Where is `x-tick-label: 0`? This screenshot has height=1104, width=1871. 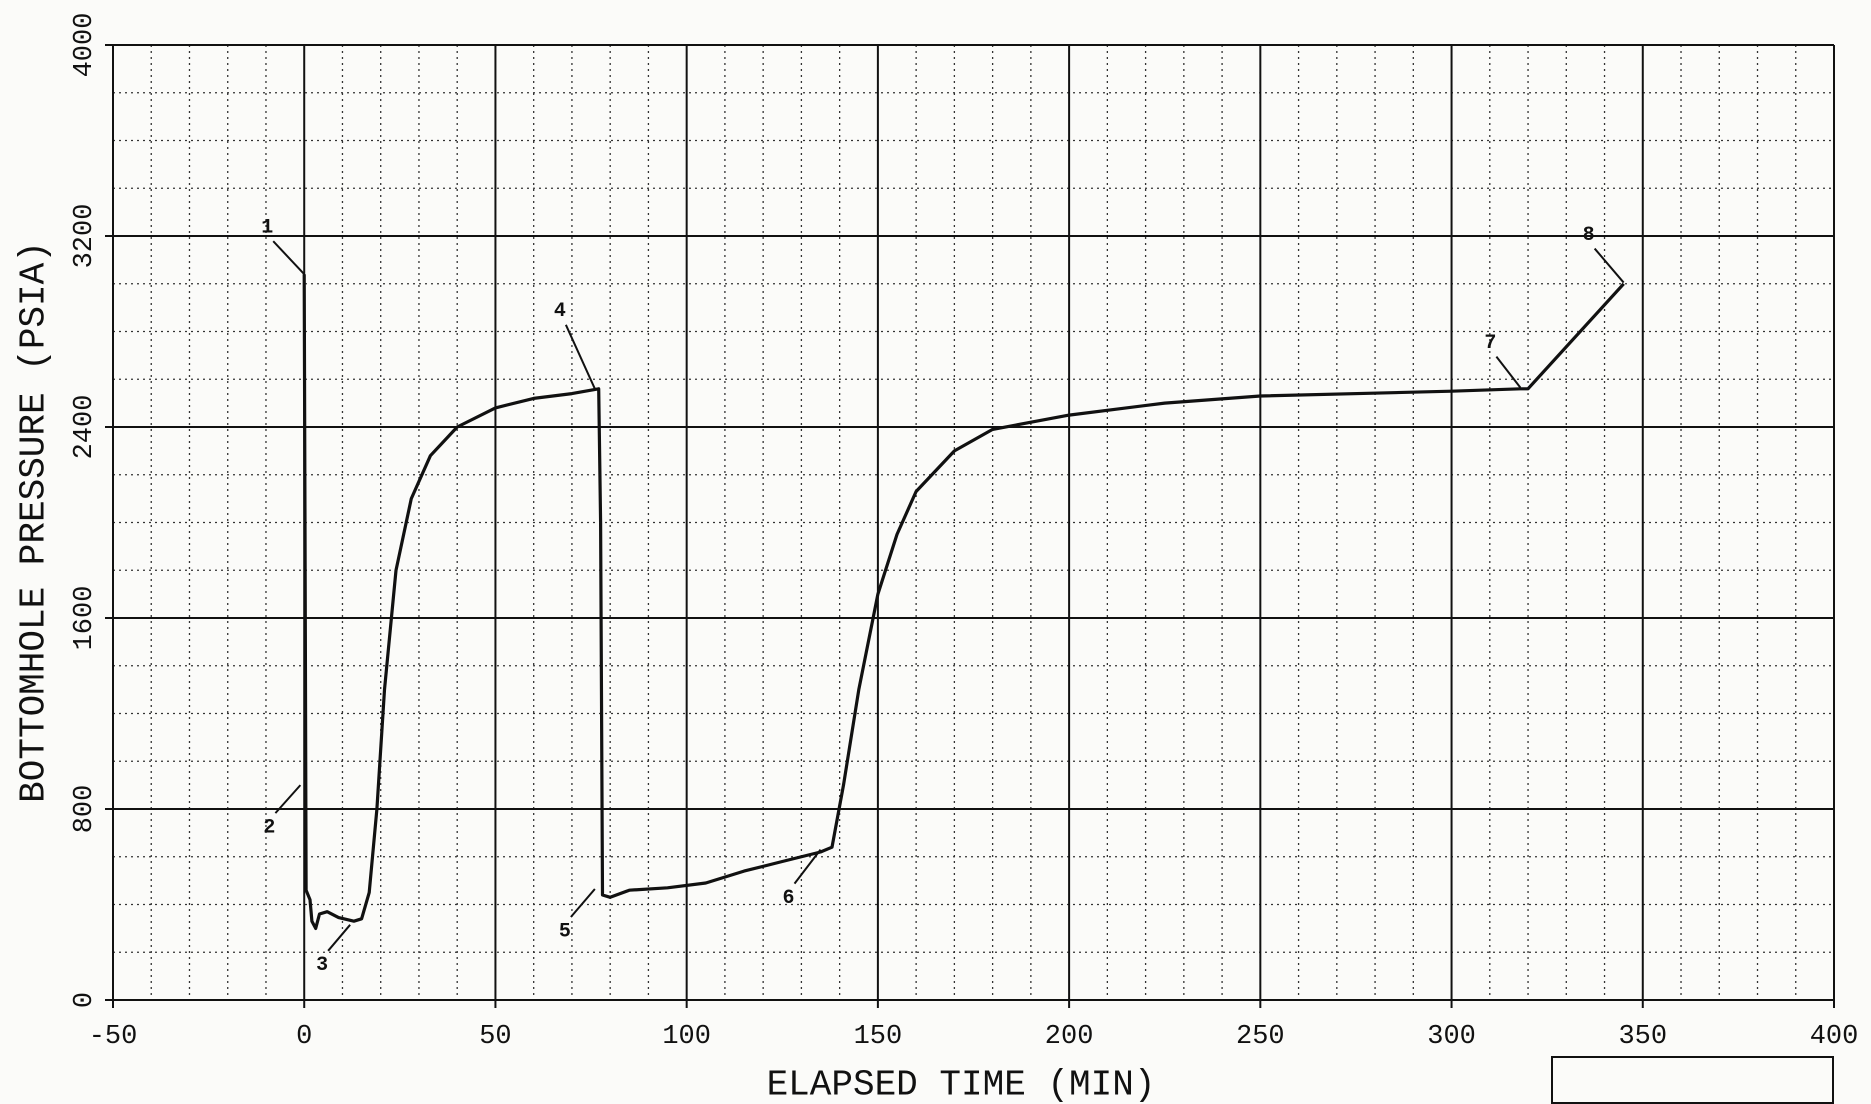 x-tick-label: 0 is located at coordinates (304, 1037).